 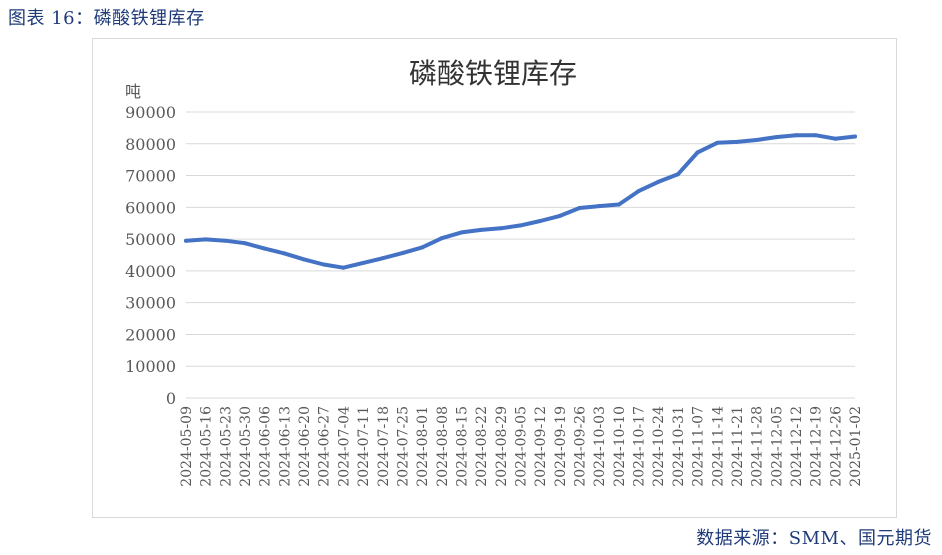 What do you see at coordinates (699, 446) in the screenshot?
I see `x-tick-label: 2024-11-07` at bounding box center [699, 446].